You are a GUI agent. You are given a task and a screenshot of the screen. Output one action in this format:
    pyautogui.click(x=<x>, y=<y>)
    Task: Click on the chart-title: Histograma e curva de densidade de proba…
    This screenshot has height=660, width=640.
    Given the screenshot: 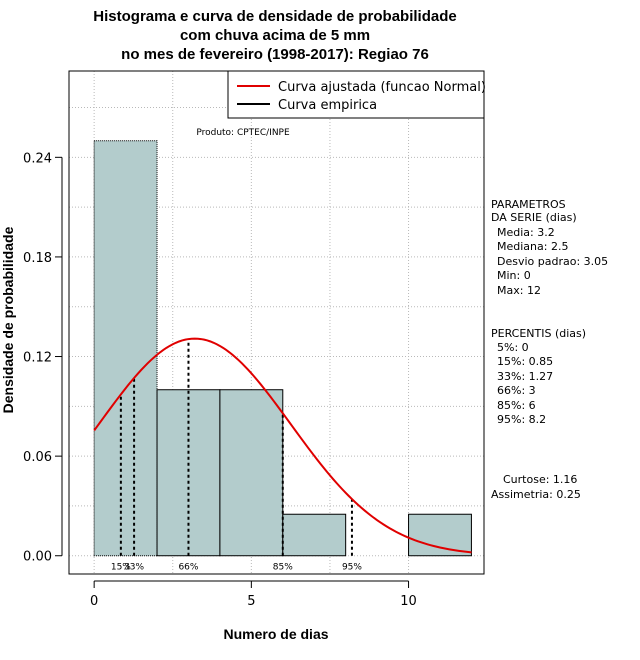 What is the action you would take?
    pyautogui.click(x=274, y=35)
    